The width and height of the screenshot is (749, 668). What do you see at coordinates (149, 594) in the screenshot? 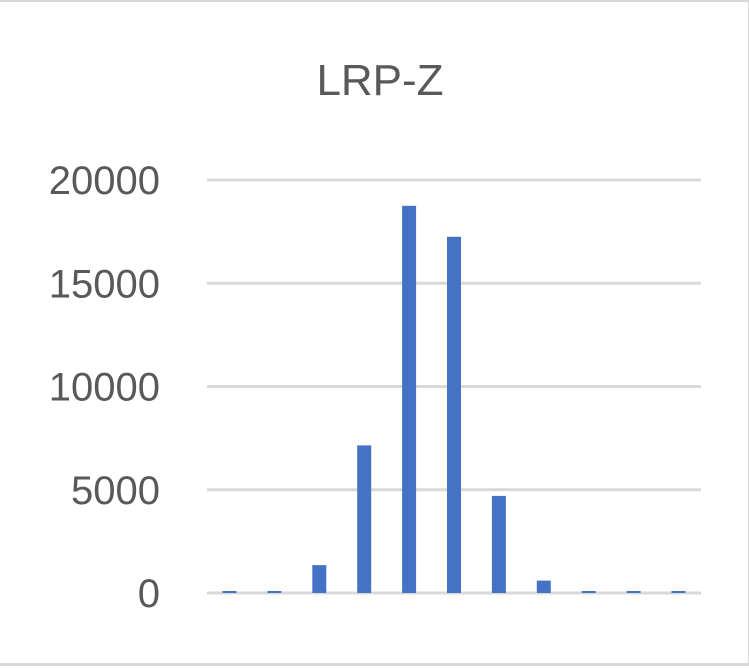
I see `y-tick-label: 0` at bounding box center [149, 594].